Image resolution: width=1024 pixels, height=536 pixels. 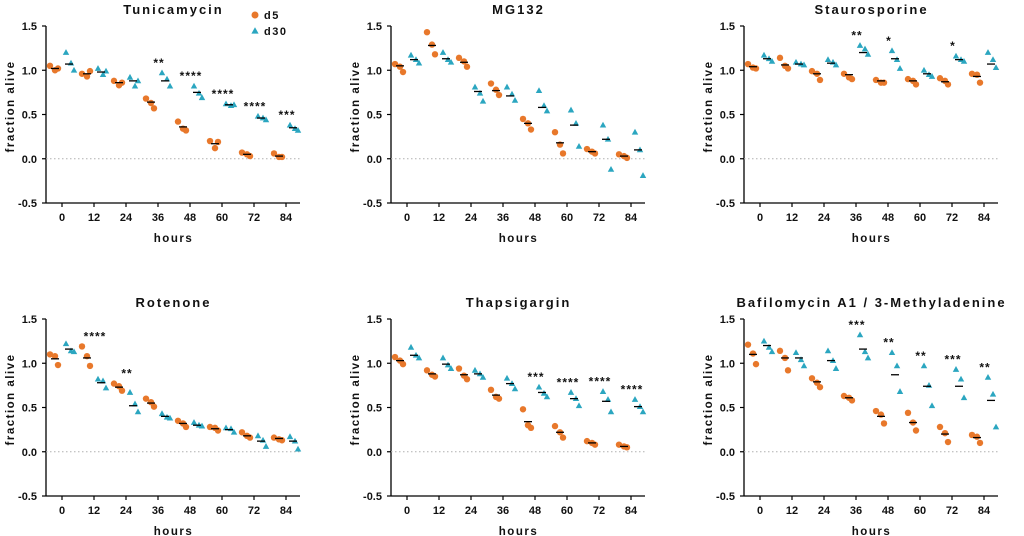 What do you see at coordinates (953, 46) in the screenshot?
I see `significance-marker: *` at bounding box center [953, 46].